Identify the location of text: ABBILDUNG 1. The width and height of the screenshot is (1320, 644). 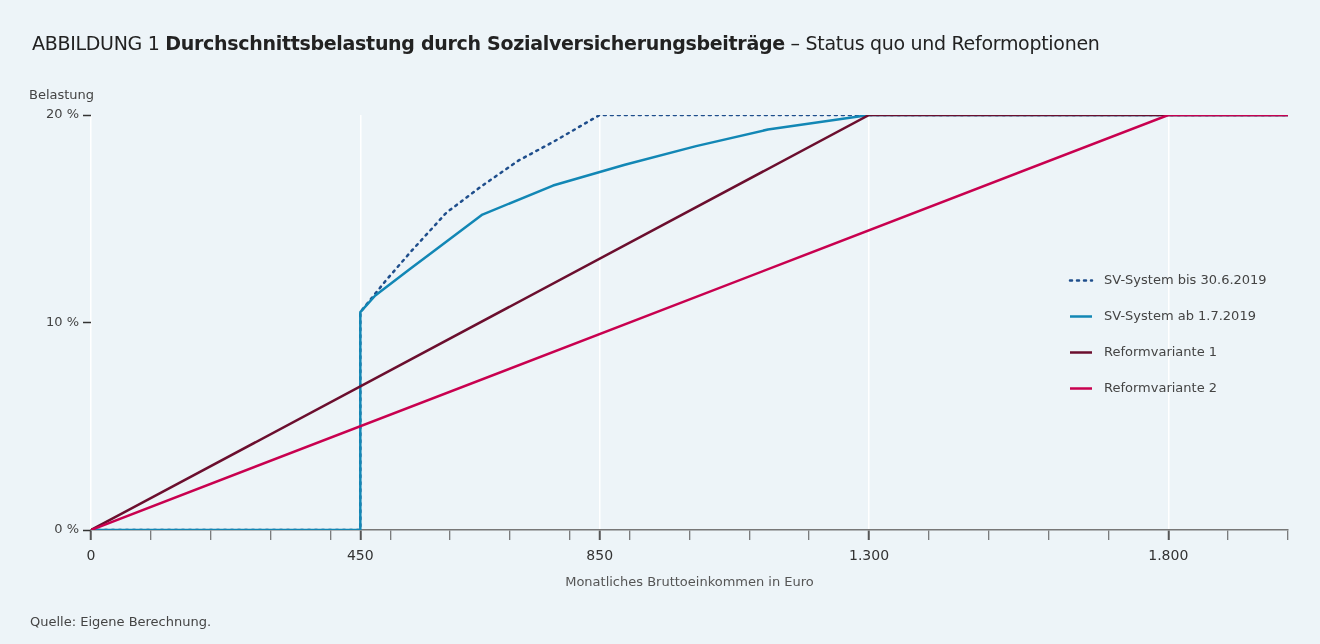
(96, 43).